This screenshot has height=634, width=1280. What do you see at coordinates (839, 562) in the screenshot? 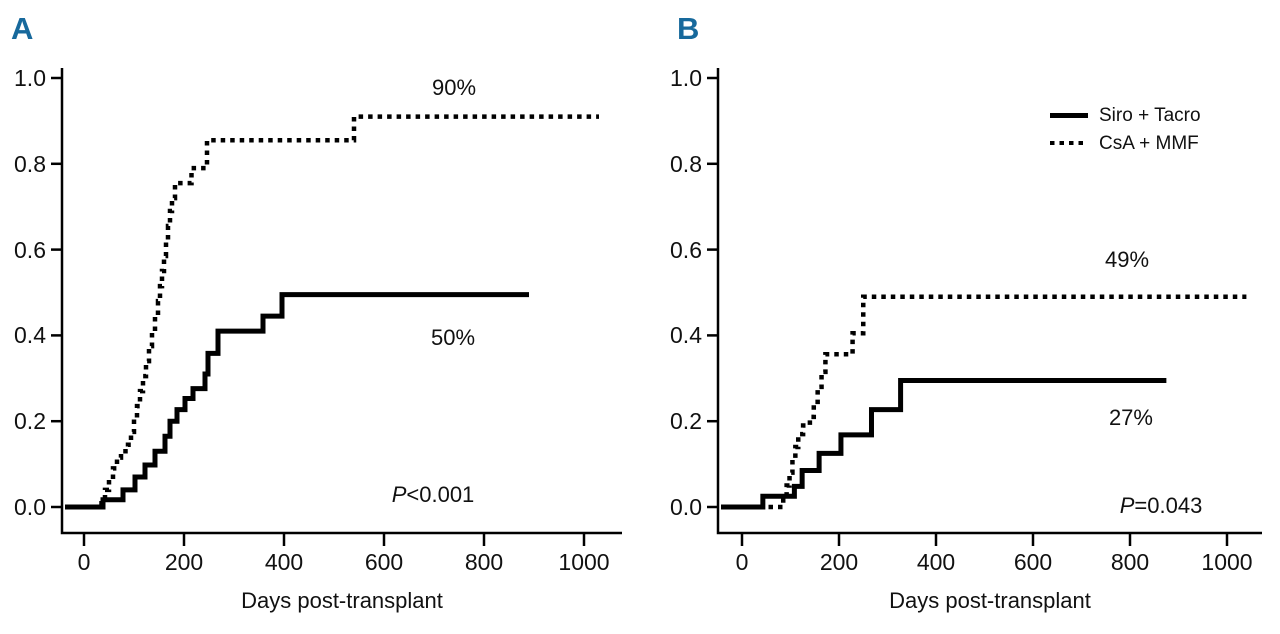
I see `panel-b-x-tick-label: 200` at bounding box center [839, 562].